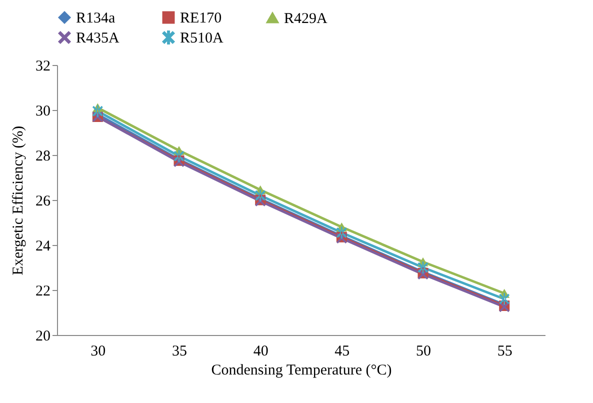 The width and height of the screenshot is (593, 403). Describe the element at coordinates (306, 18) in the screenshot. I see `legend-label: R429A` at that location.